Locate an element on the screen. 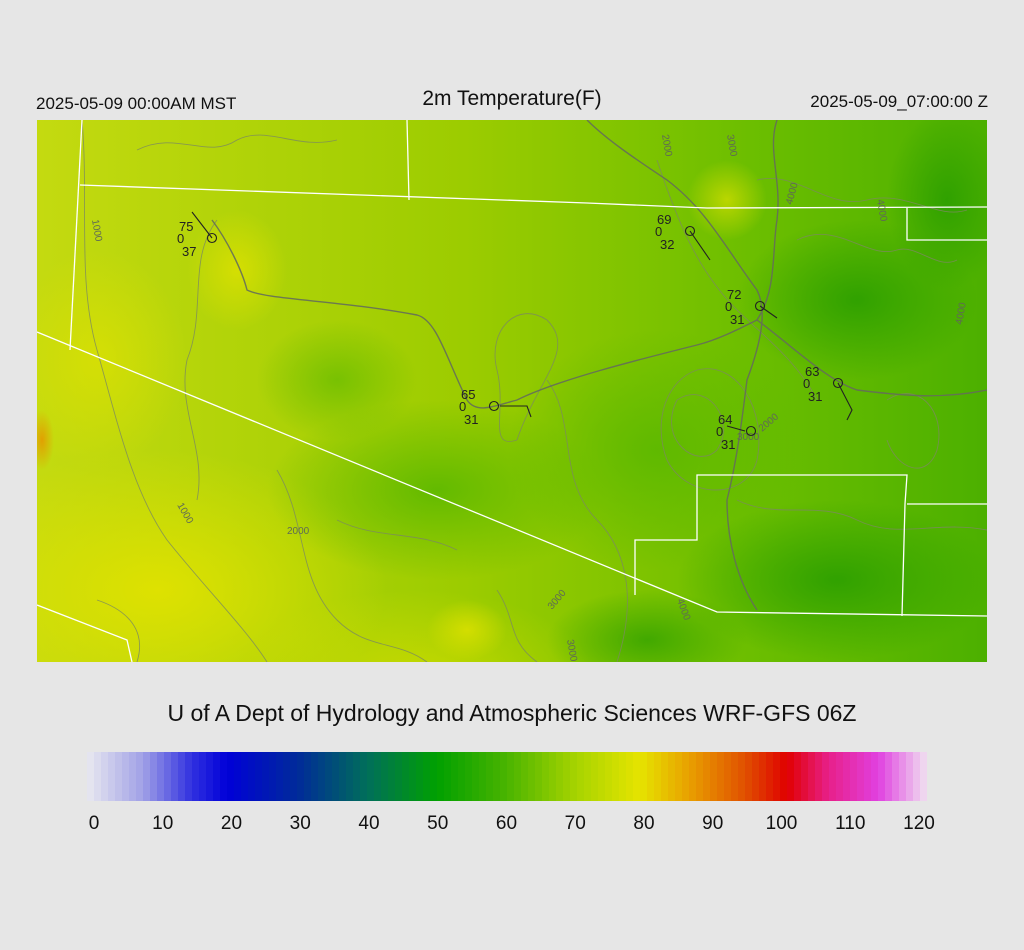  temperature-colorbar is located at coordinates (507, 776).